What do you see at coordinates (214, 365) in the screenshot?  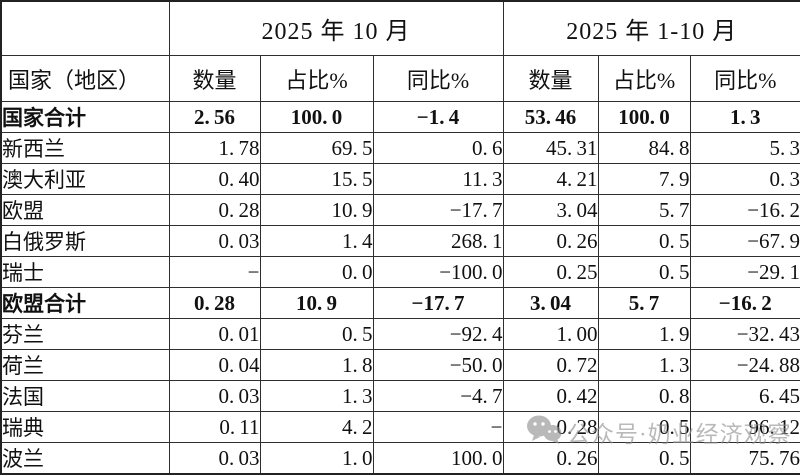 I see `cell-value: 0. 04` at bounding box center [214, 365].